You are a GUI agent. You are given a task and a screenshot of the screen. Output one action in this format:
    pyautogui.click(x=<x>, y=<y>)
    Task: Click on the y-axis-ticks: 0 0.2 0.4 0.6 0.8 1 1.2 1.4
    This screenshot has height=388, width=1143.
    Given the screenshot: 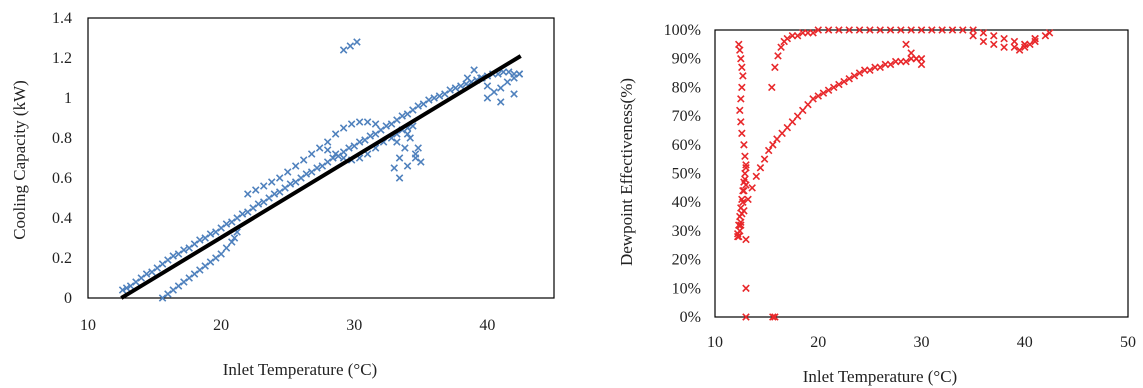 What is the action you would take?
    pyautogui.click(x=62, y=158)
    